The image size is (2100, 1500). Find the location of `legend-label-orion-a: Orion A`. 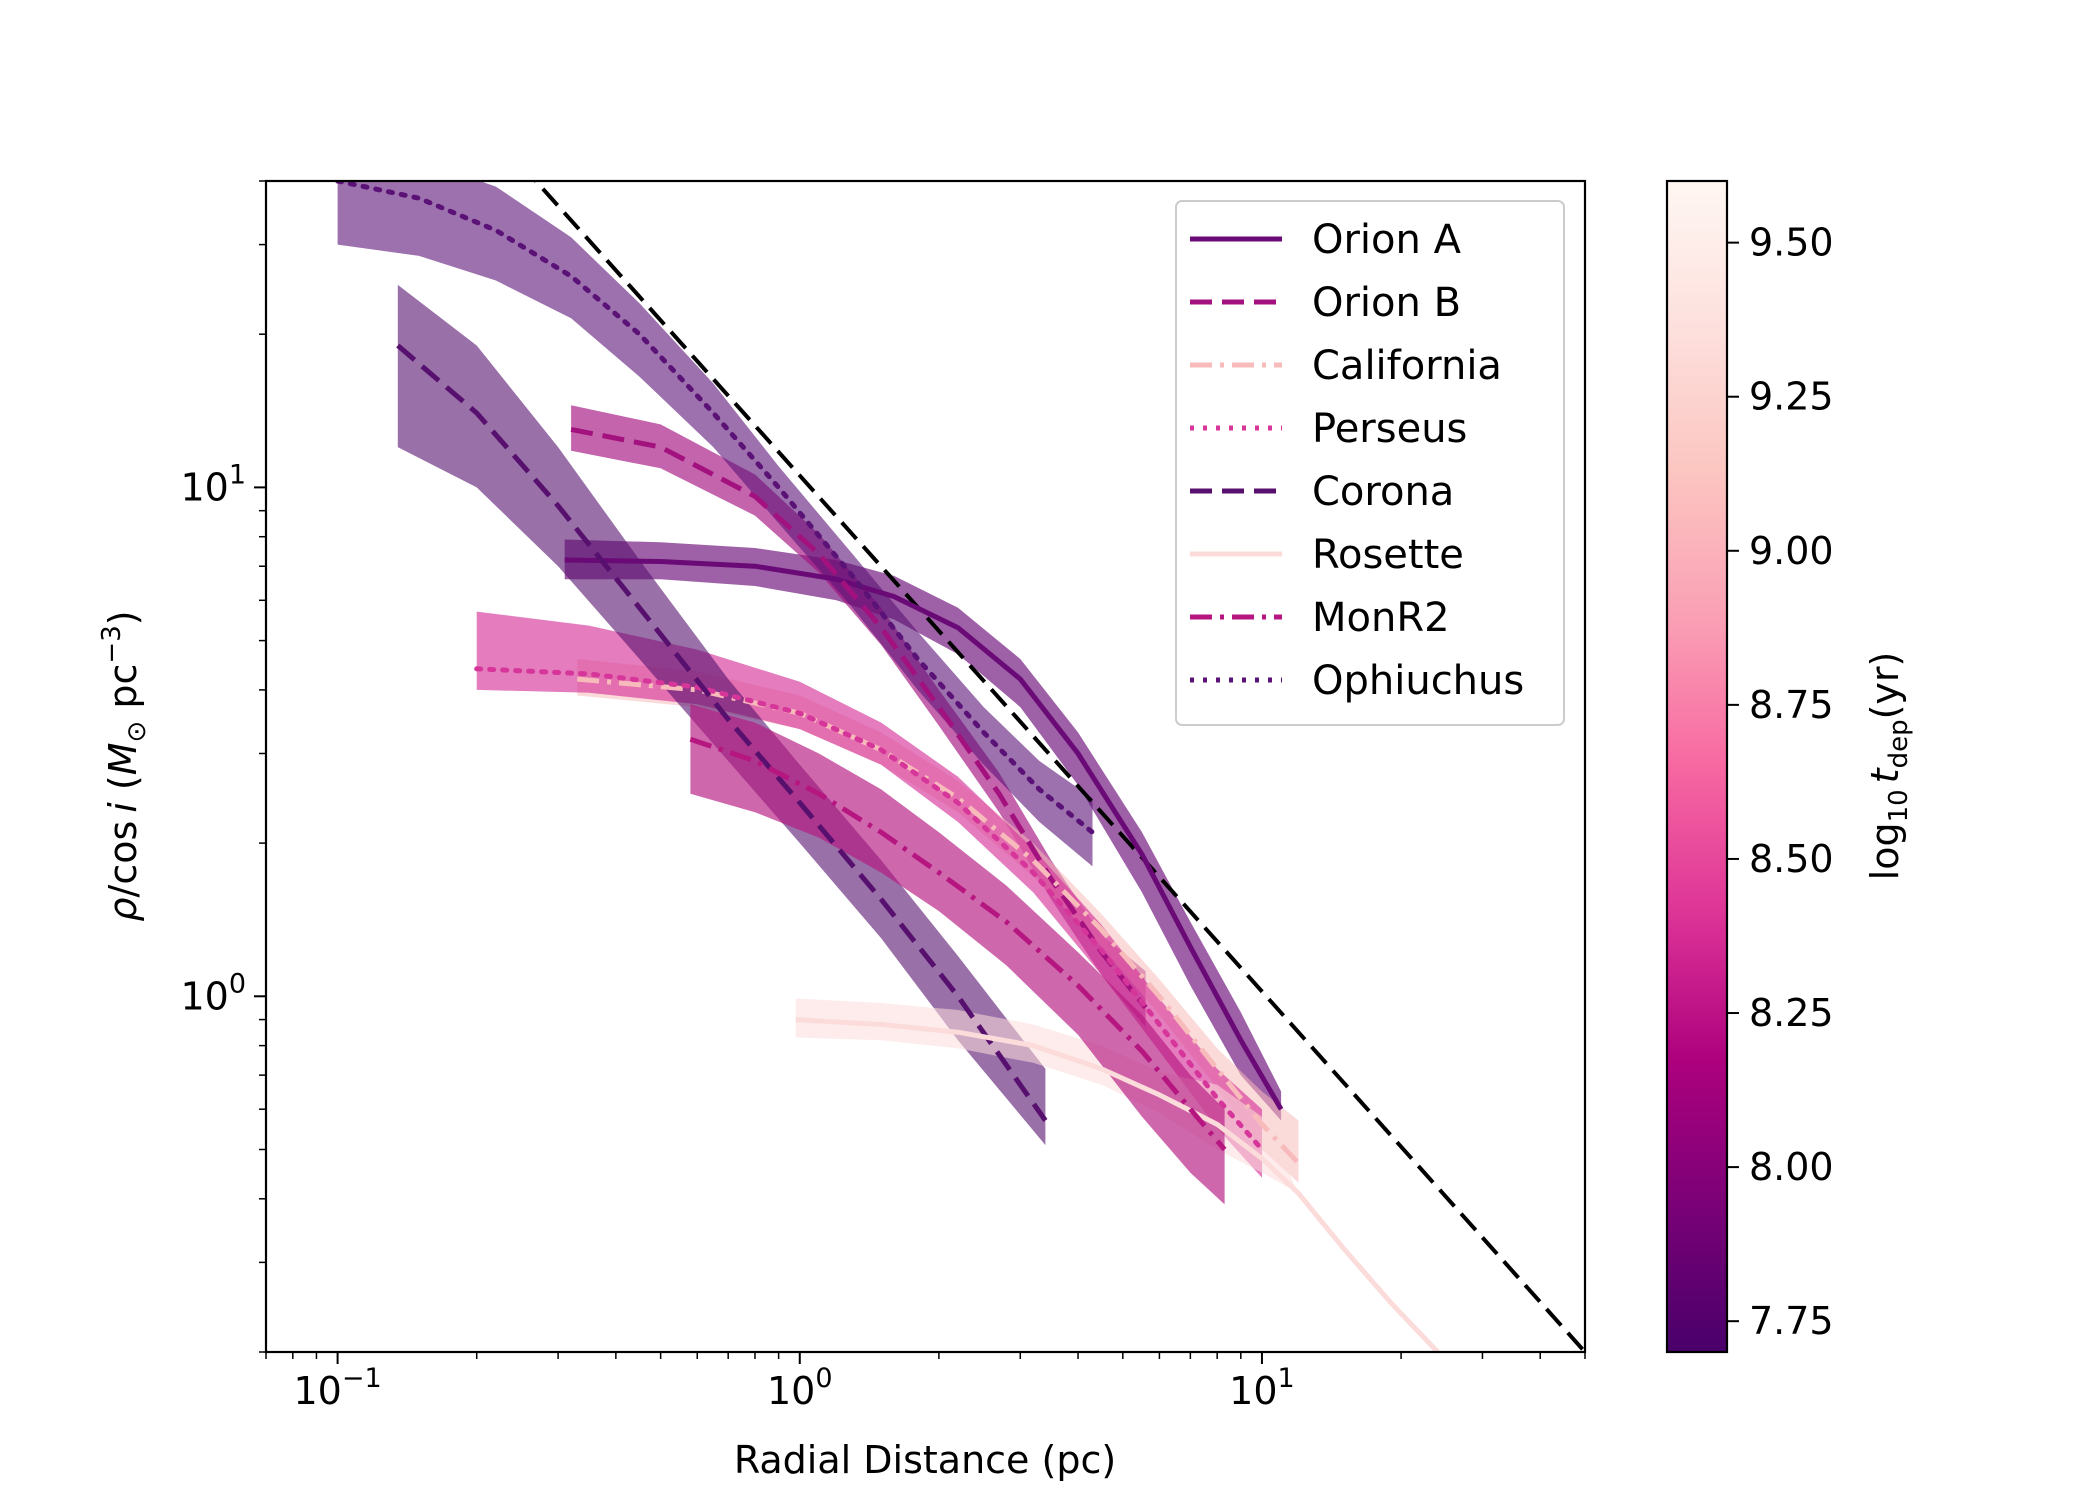

legend-label-orion-a: Orion A is located at coordinates (1387, 240).